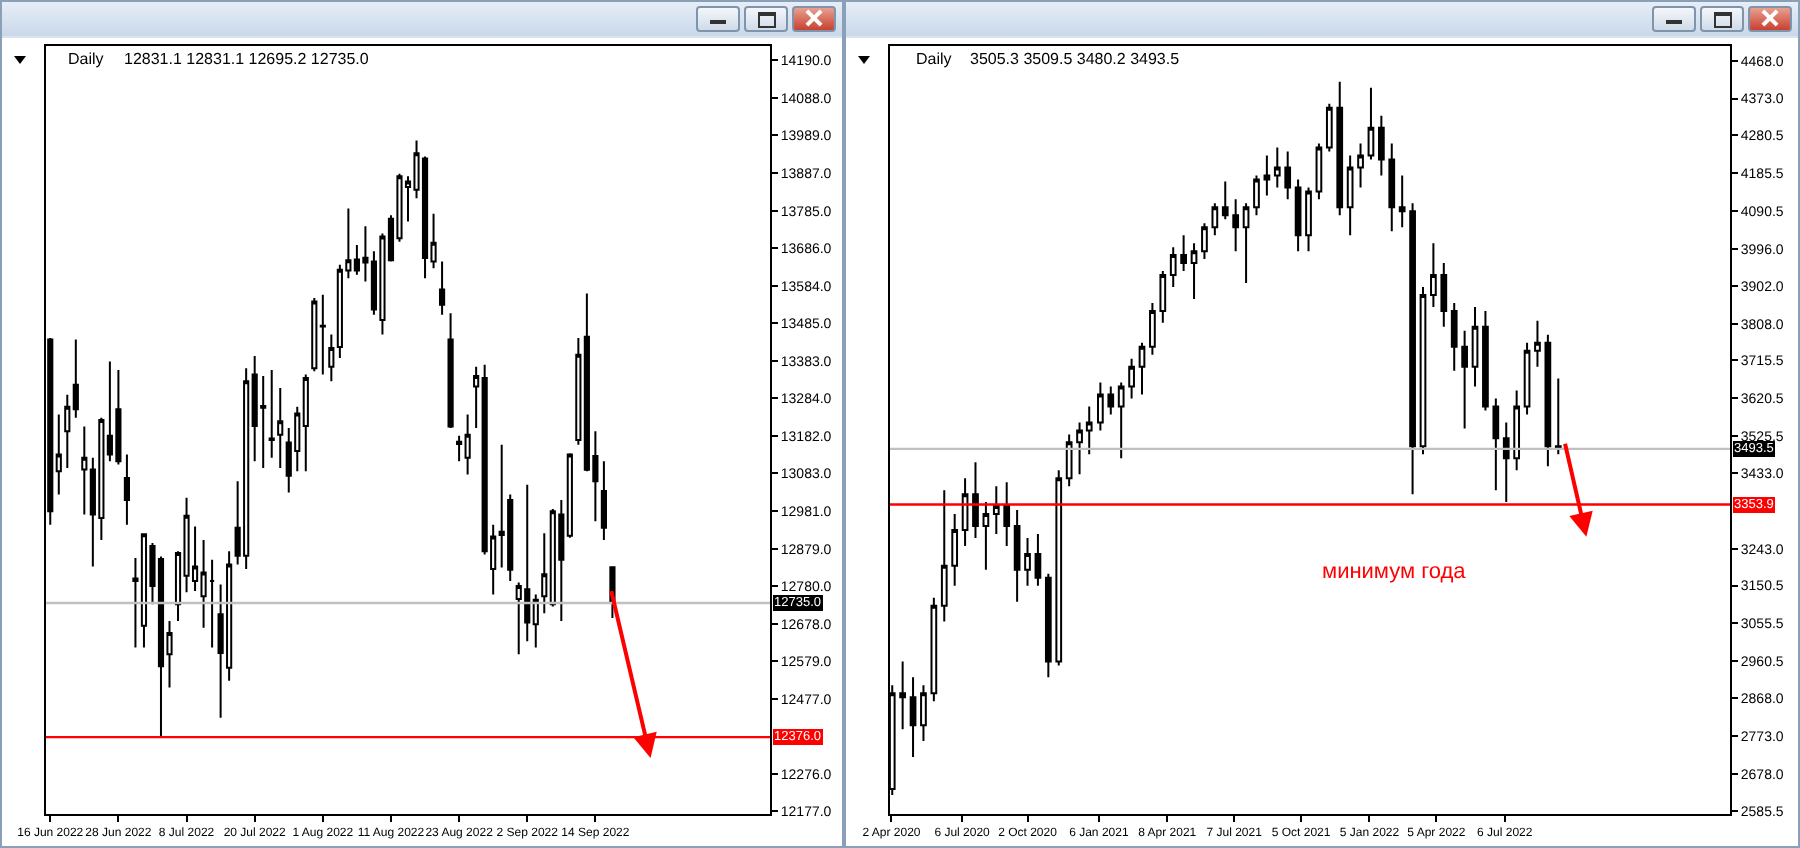 The image size is (1800, 848). What do you see at coordinates (1395, 572) in the screenshot?
I see `annotation: минимум года` at bounding box center [1395, 572].